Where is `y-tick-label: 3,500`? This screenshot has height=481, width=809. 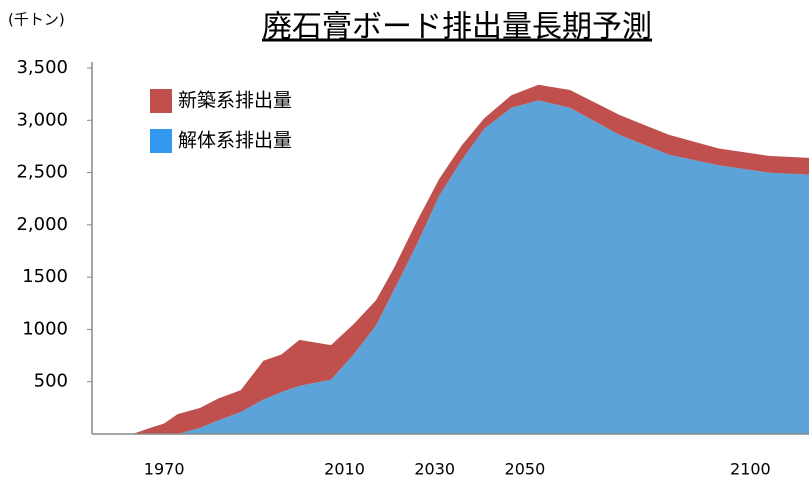
y-tick-label: 3,500 is located at coordinates (42, 67).